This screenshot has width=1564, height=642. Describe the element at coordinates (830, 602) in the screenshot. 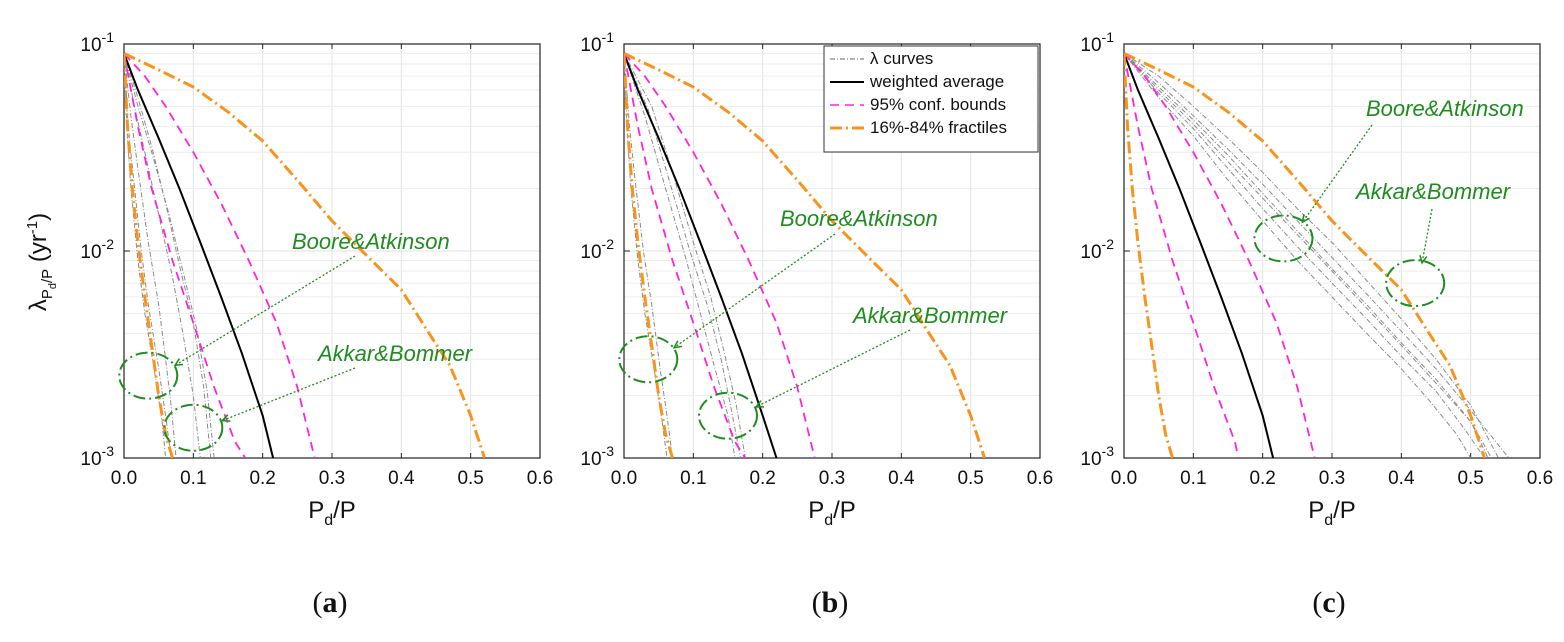

I see `panel-label-b: (b)` at that location.